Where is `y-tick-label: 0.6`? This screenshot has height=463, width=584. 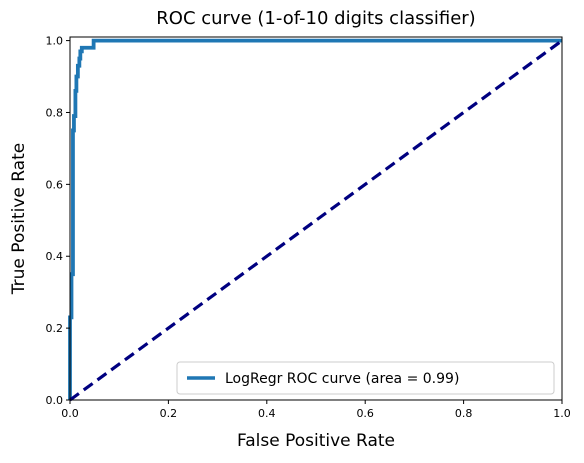
y-tick-label: 0.6 is located at coordinates (55, 184).